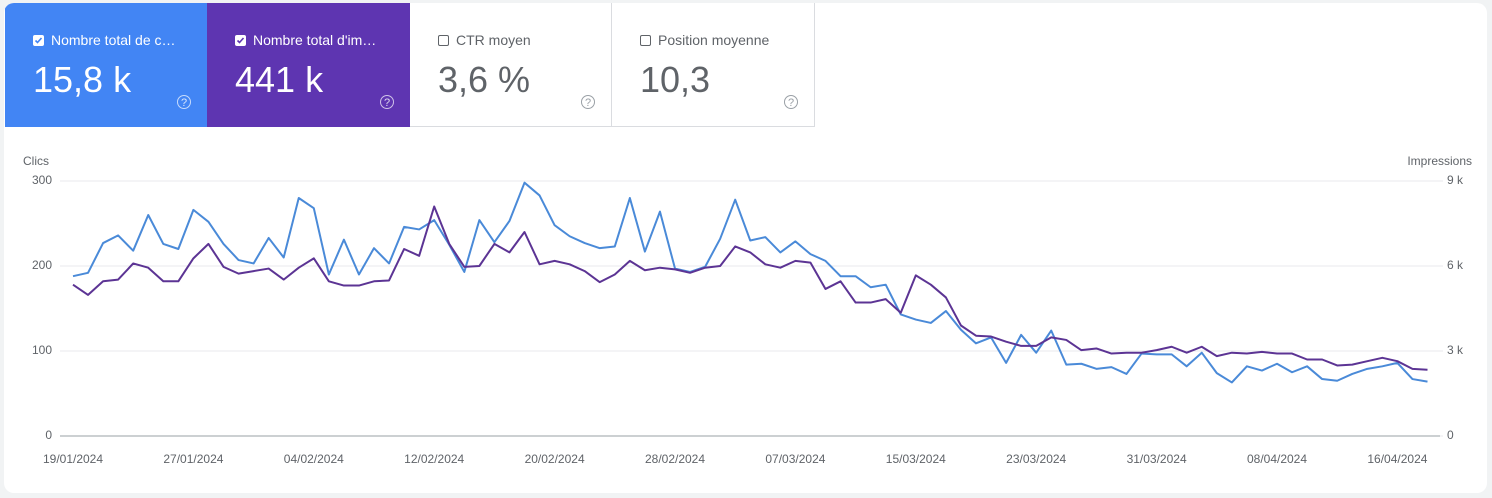  What do you see at coordinates (1036, 459) in the screenshot?
I see `x-tick-label: 23/03/2024` at bounding box center [1036, 459].